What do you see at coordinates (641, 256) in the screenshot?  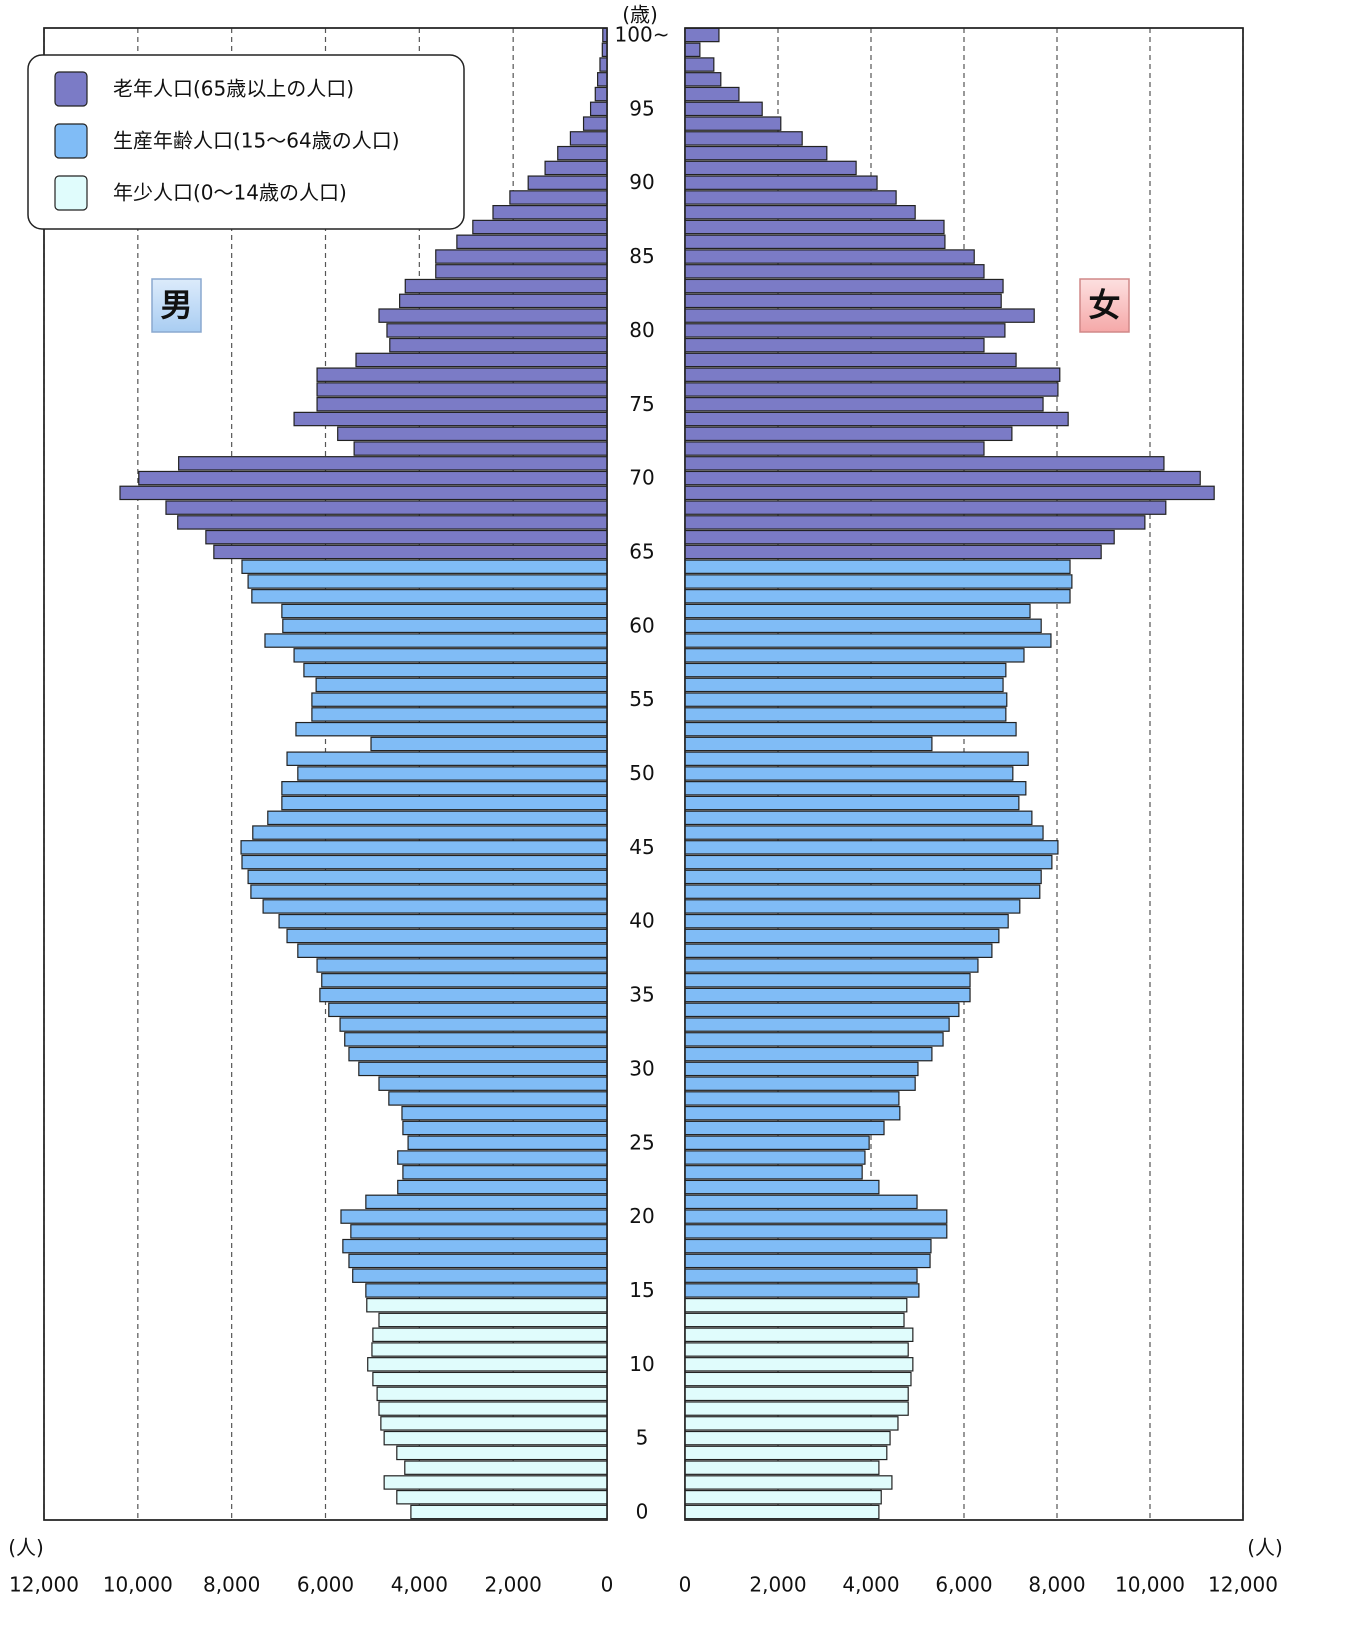 I see `age-label: 85` at bounding box center [641, 256].